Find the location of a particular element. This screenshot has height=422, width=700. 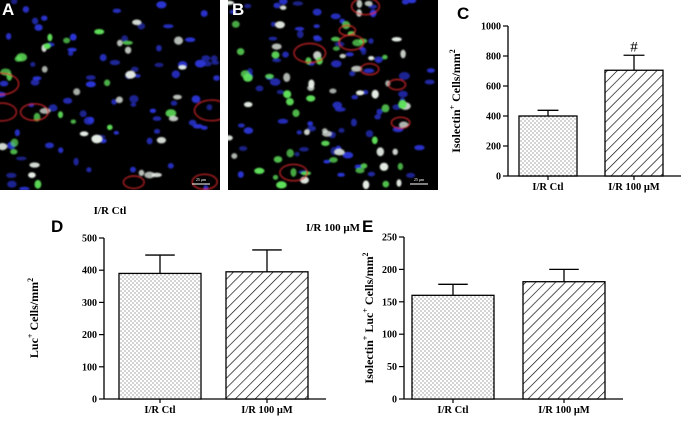

x-tick-label: I/R 100 μM is located at coordinates (634, 187).